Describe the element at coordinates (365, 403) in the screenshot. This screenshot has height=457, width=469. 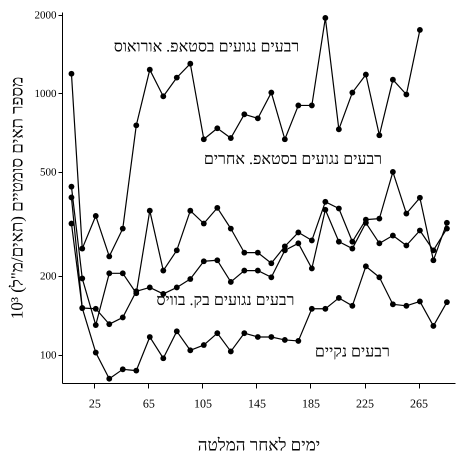
I see `x-tick-label: 225` at that location.